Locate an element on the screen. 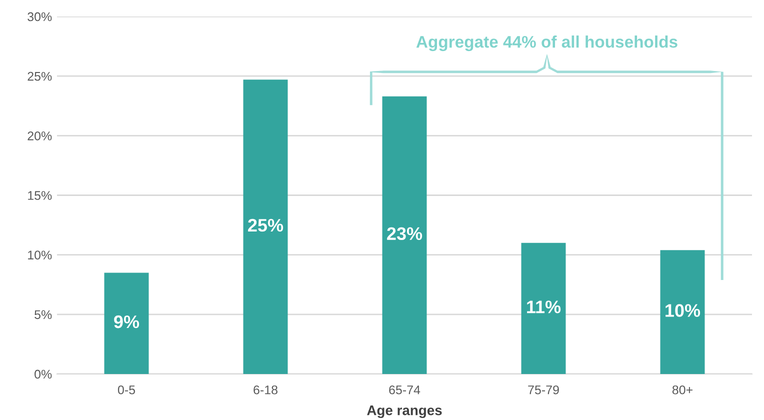 The width and height of the screenshot is (764, 420). y-tick-label: 30% is located at coordinates (40, 17).